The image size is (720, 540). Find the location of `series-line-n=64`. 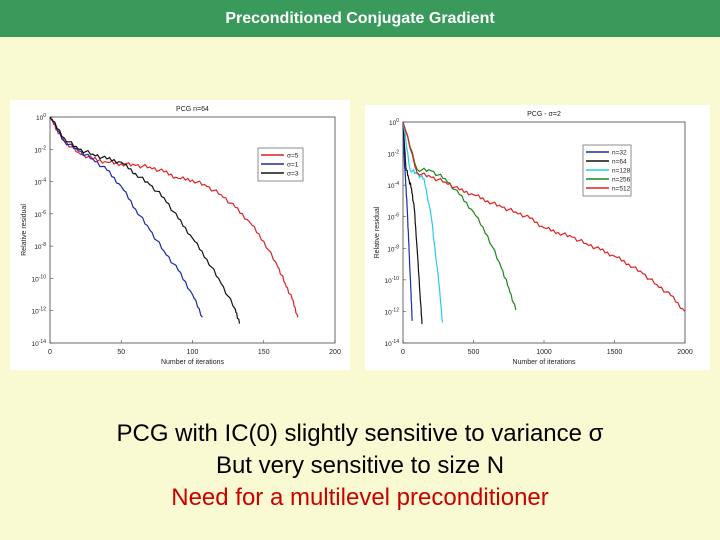

series-line-n=64 is located at coordinates (412, 223).